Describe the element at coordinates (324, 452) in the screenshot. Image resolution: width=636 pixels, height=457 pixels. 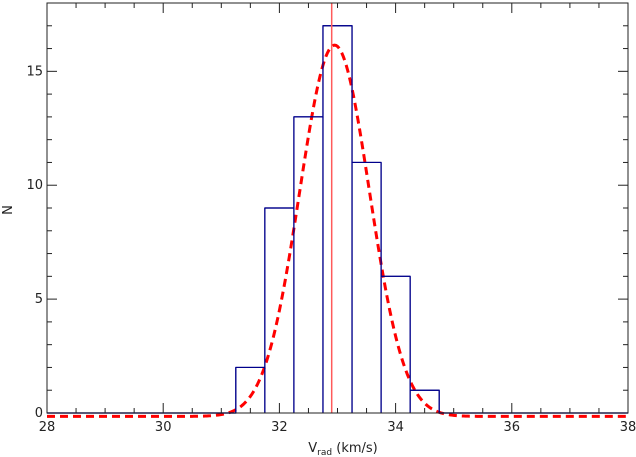
I see `x-axis-label-subscript: rad` at that location.